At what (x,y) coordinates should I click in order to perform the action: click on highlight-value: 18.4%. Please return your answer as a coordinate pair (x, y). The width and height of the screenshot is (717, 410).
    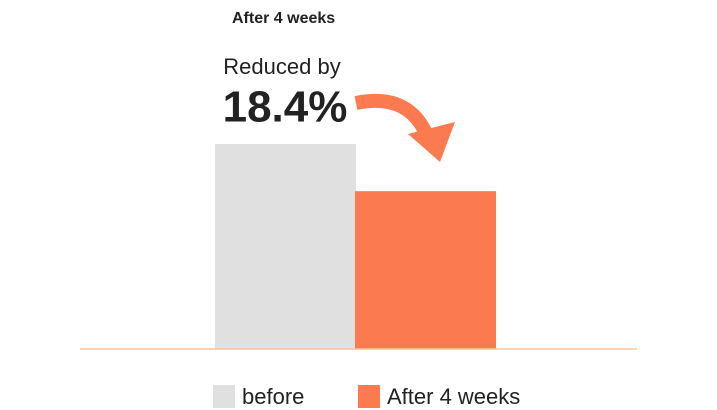
    Looking at the image, I should click on (285, 107).